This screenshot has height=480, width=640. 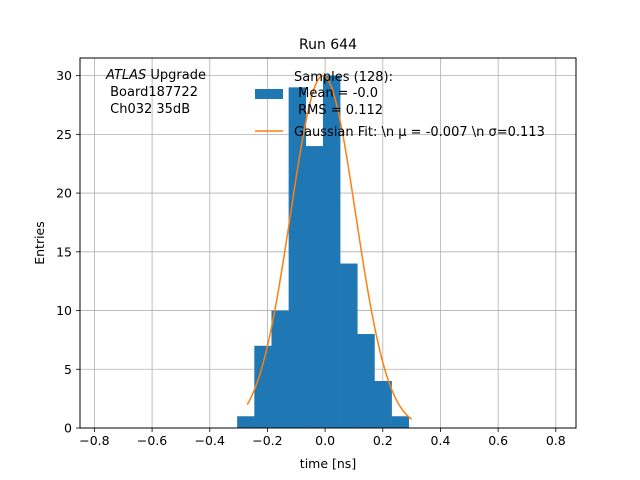 What do you see at coordinates (64, 134) in the screenshot?
I see `y-tick-label: 25` at bounding box center [64, 134].